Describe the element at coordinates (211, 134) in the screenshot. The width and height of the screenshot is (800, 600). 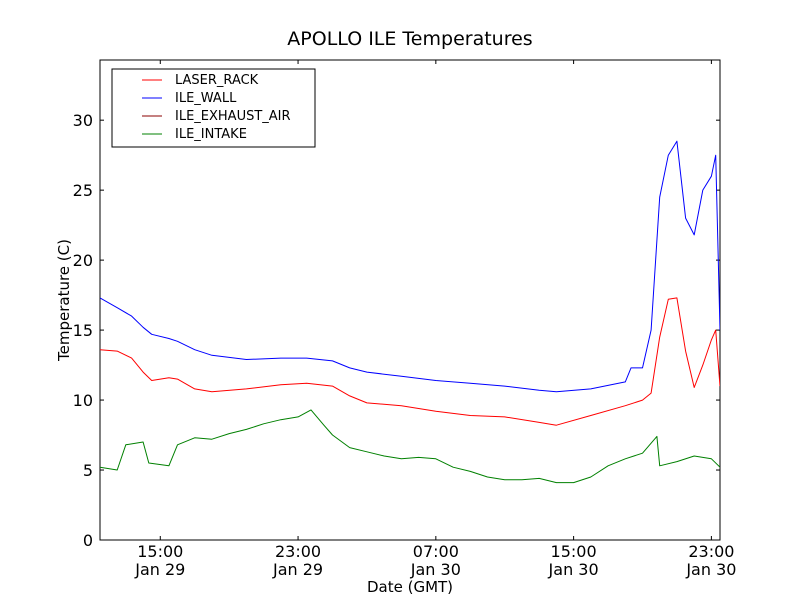
I see `legend-label: ILE_INTAKE` at that location.